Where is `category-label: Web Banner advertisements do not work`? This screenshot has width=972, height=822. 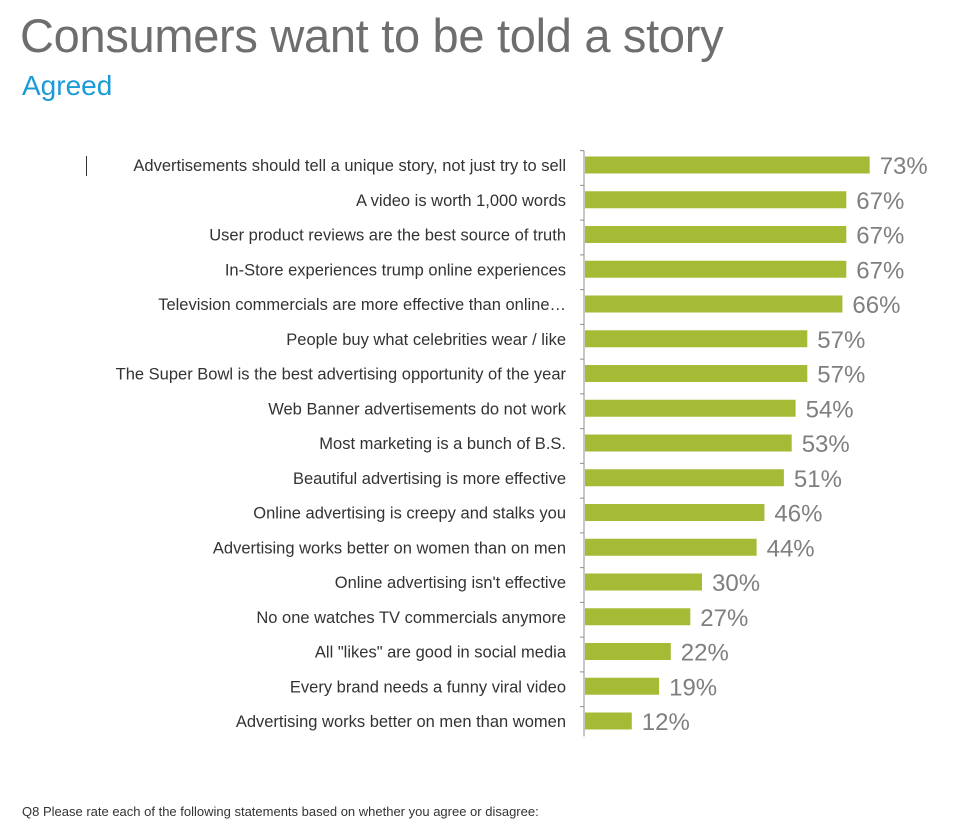 category-label: Web Banner advertisements do not work is located at coordinates (417, 409).